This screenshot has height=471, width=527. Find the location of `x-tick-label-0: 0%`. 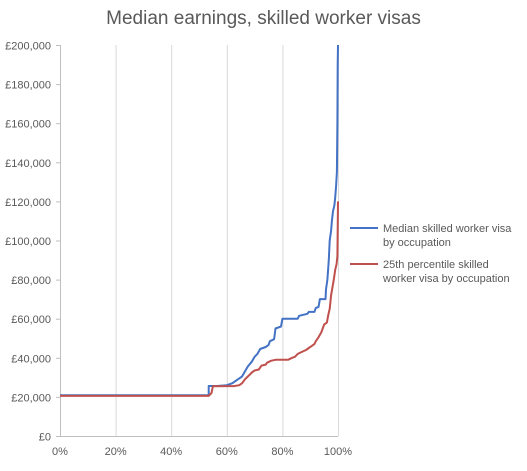

x-tick-label-0: 0% is located at coordinates (60, 452).